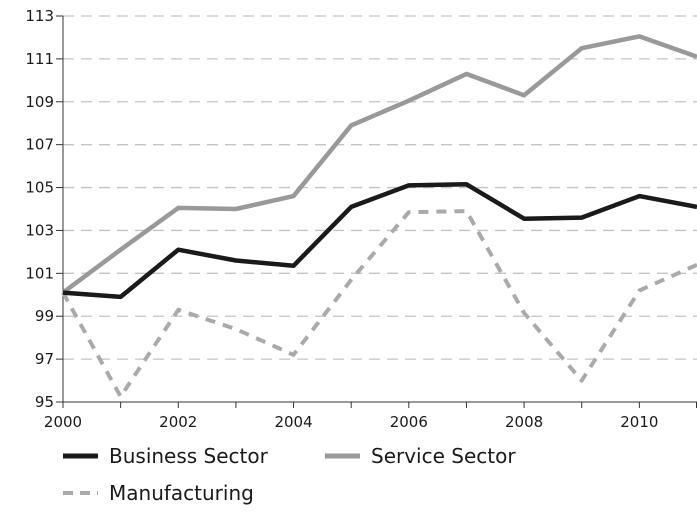 Image resolution: width=697 pixels, height=517 pixels. Describe the element at coordinates (44, 359) in the screenshot. I see `y-tick-label: 97` at that location.